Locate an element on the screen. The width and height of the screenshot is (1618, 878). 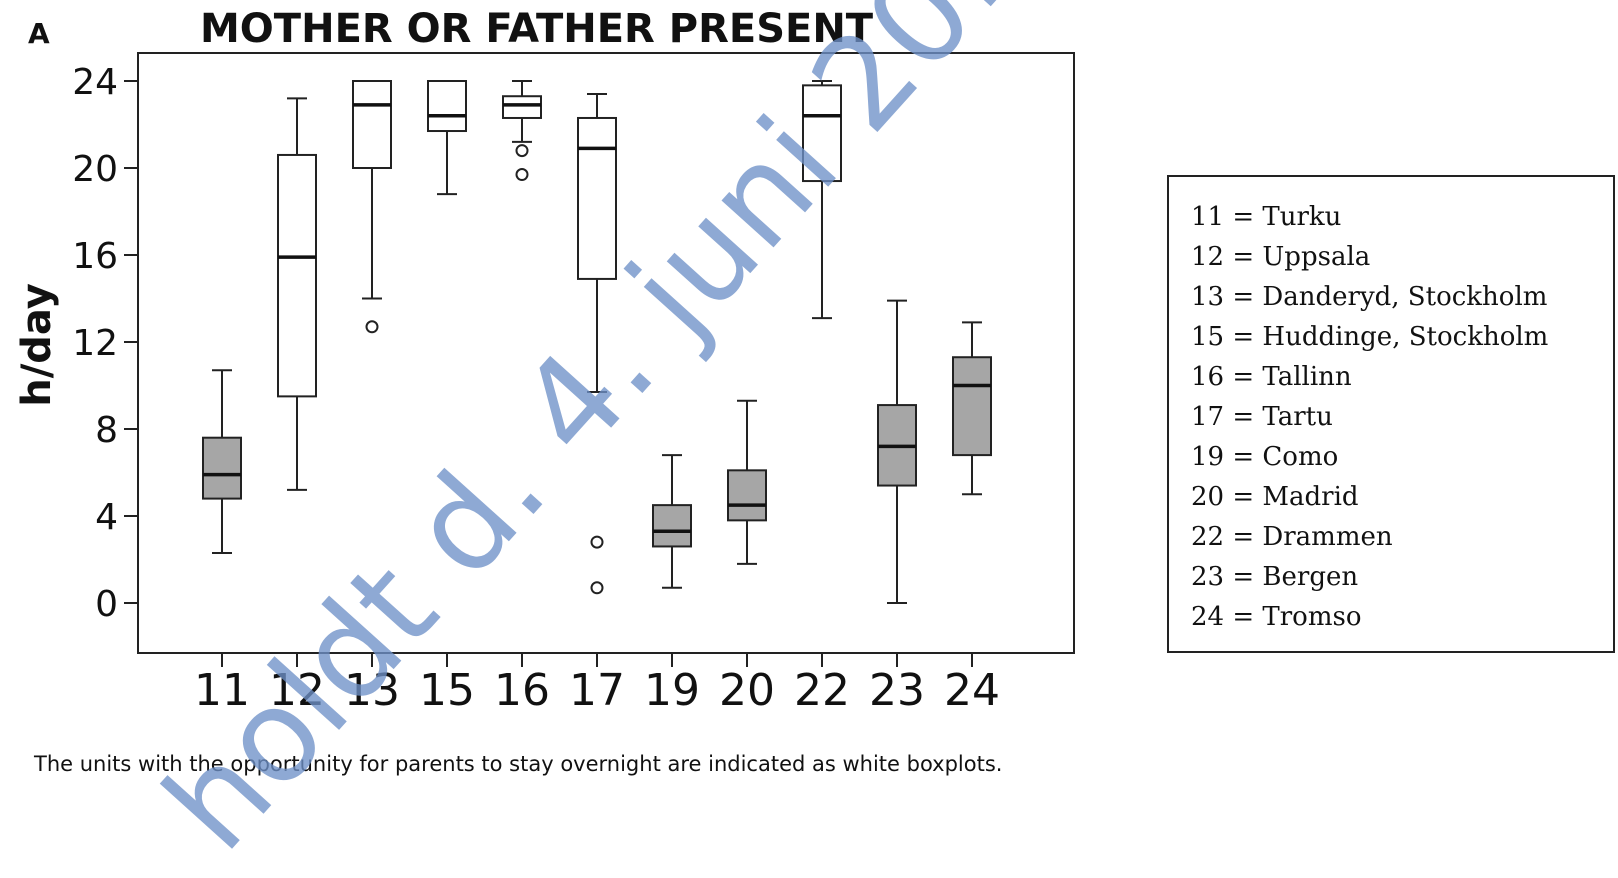
x-tick-label-19: 19 is located at coordinates (672, 690).